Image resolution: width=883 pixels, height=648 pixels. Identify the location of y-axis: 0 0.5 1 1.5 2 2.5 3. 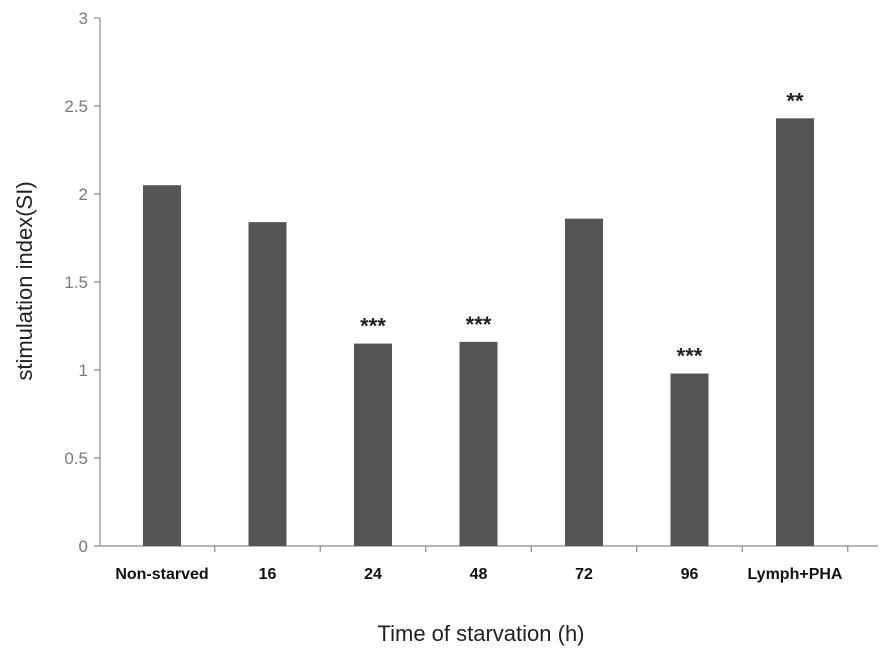
(82, 282).